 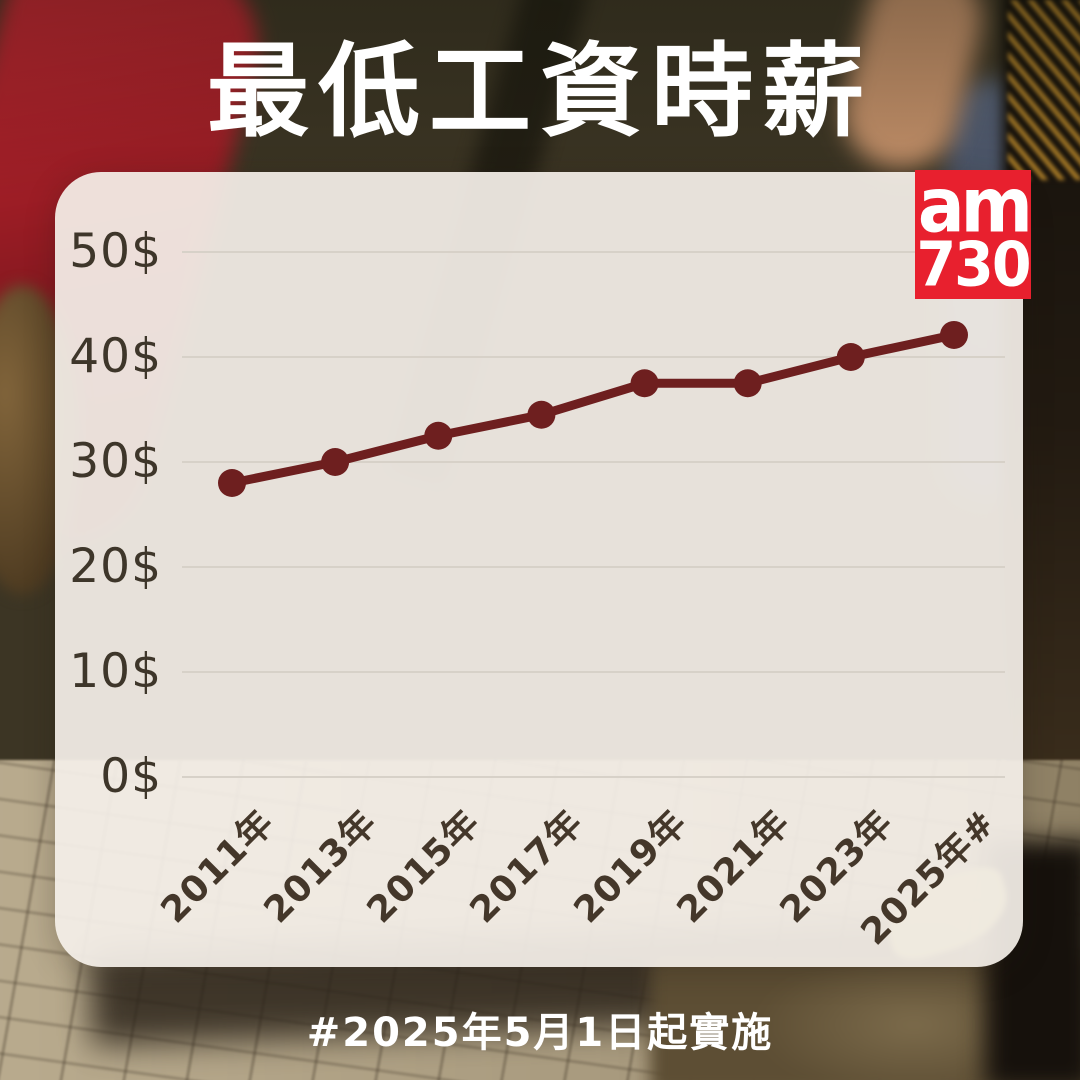 What do you see at coordinates (131, 776) in the screenshot?
I see `y-tick-label: 0$` at bounding box center [131, 776].